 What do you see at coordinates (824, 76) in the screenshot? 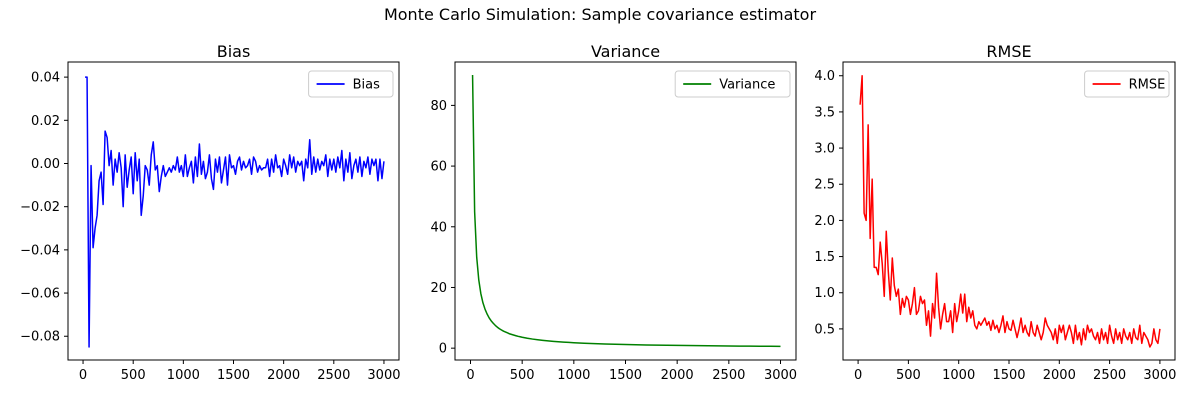
I see `y-tick-label: 4.0` at bounding box center [824, 76].